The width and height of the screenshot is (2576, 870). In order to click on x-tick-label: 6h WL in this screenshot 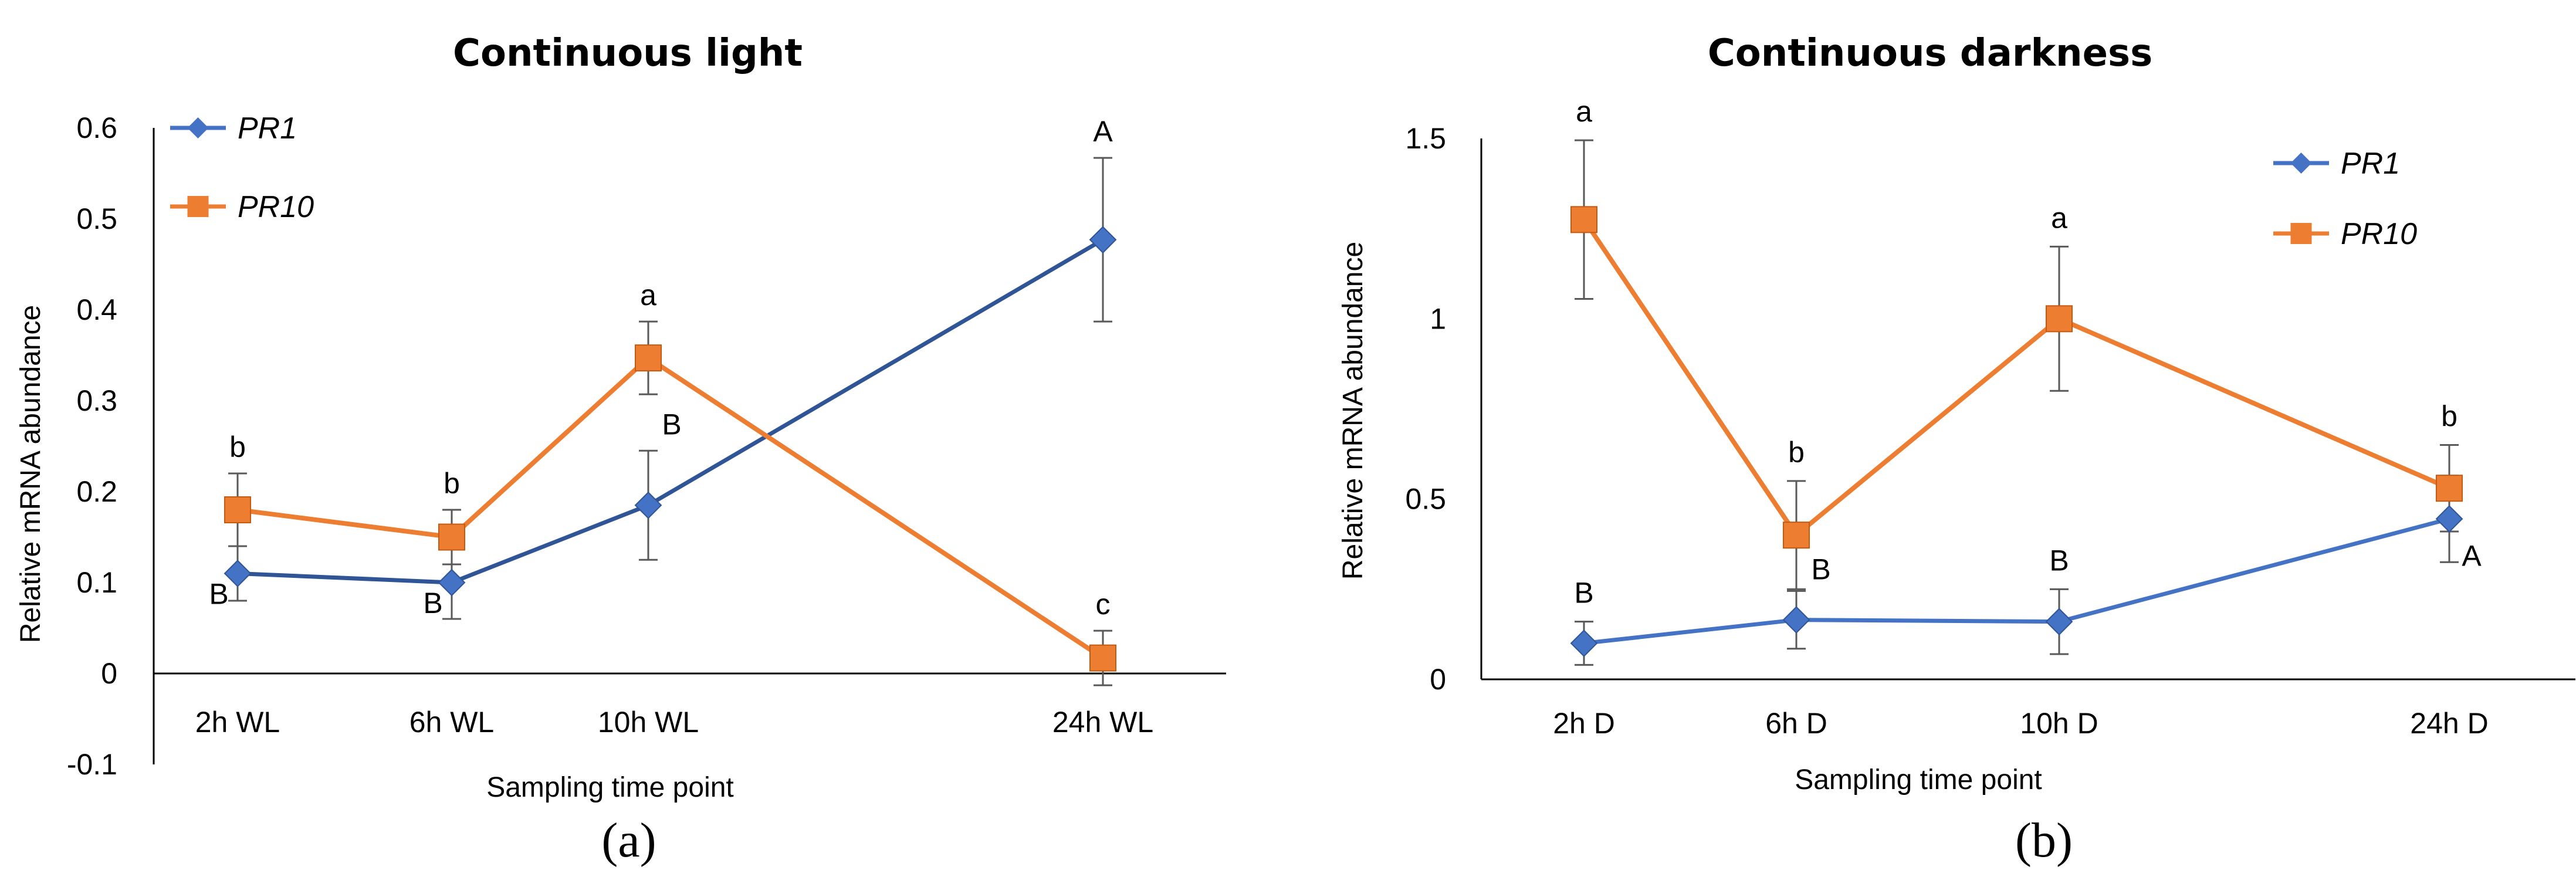, I will do `click(452, 722)`.